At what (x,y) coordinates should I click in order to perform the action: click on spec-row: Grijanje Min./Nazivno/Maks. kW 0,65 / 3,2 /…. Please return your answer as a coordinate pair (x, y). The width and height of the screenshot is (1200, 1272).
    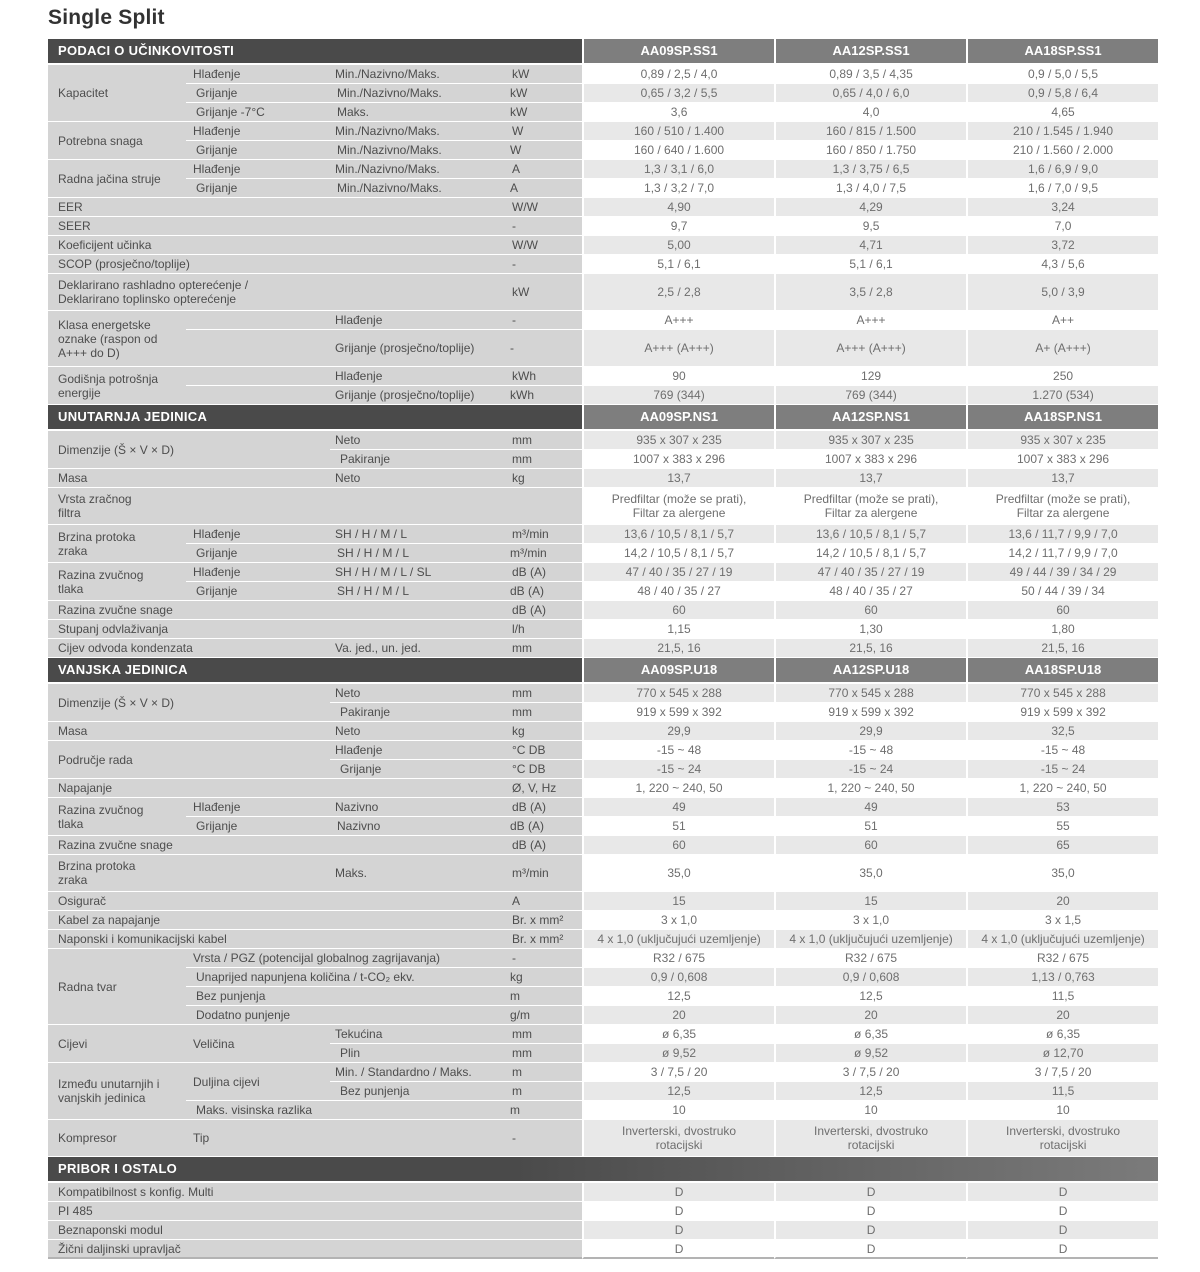
    Looking at the image, I should click on (603, 93).